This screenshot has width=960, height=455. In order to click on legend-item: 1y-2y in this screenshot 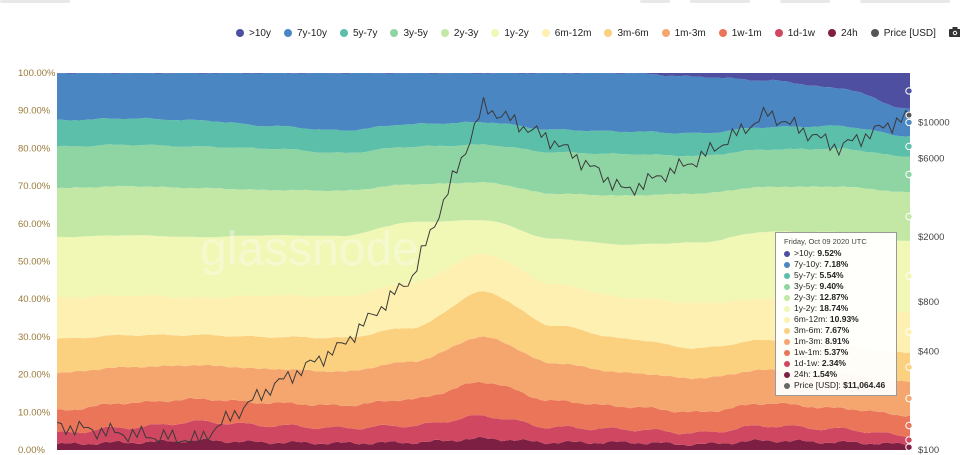, I will do `click(510, 33)`.